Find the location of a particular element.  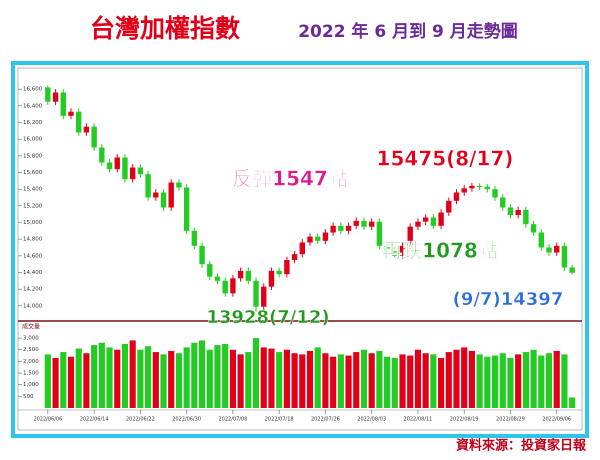

x-tick-label: 2022/06/06 is located at coordinates (47, 420).